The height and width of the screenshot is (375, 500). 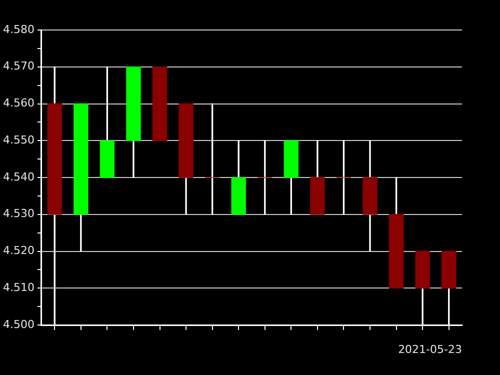 What do you see at coordinates (18, 103) in the screenshot?
I see `y-tick-label: 4.560` at bounding box center [18, 103].